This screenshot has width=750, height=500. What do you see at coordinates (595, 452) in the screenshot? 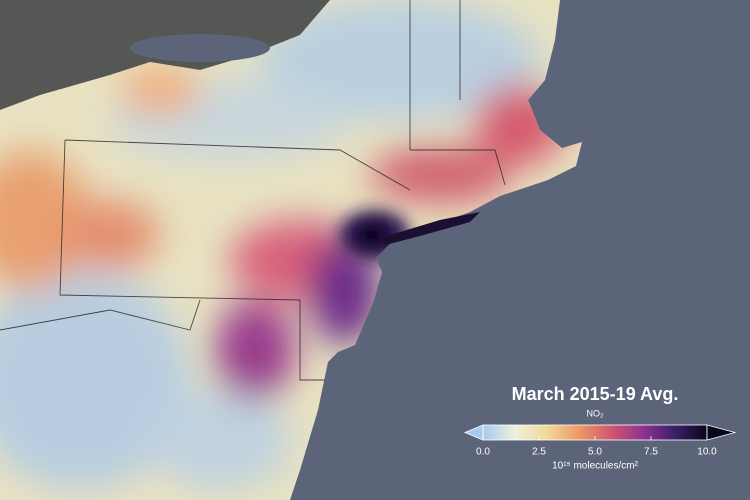
I see `colorbar-tick-label: 5.0` at bounding box center [595, 452].